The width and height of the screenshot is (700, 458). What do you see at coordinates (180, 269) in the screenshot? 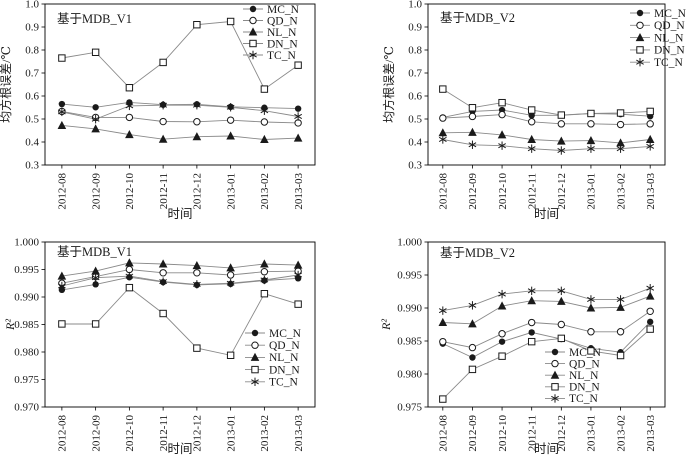
I see `series-line-NL_N` at bounding box center [180, 269].